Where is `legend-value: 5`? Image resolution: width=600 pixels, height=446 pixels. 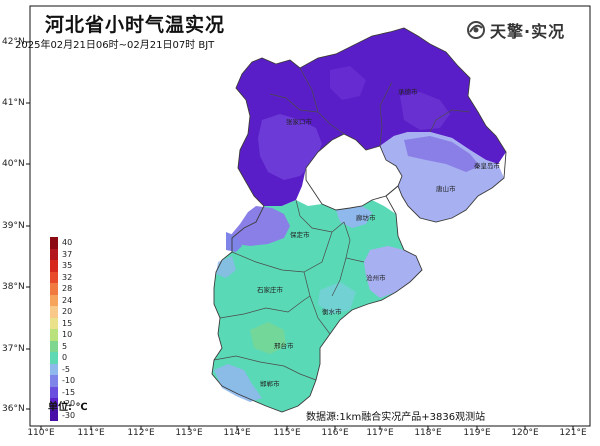 legend-value: 5 is located at coordinates (65, 346).